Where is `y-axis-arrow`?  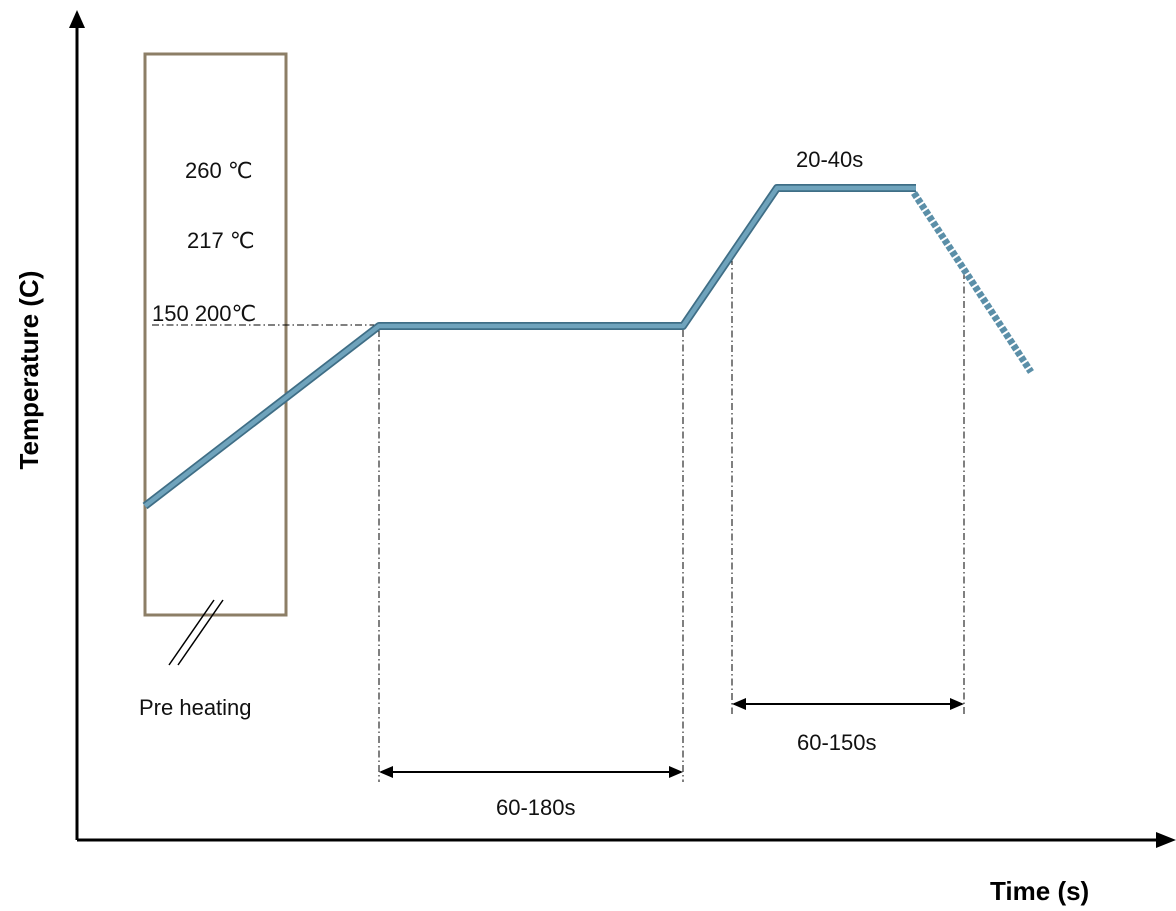
y-axis-arrow is located at coordinates (77, 19).